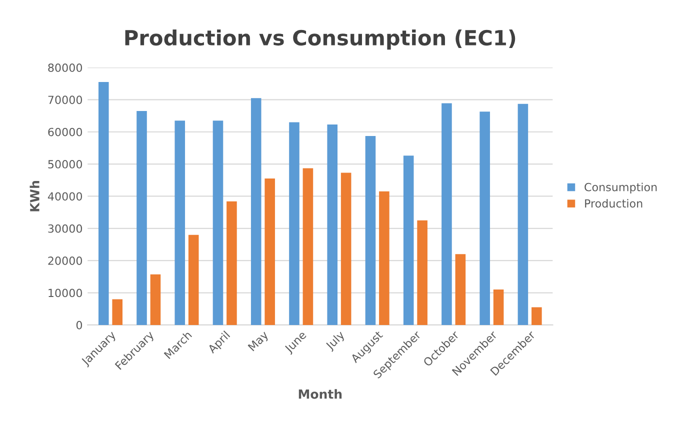 The width and height of the screenshot is (674, 422). I want to click on y-tick-label: 30000, so click(65, 228).